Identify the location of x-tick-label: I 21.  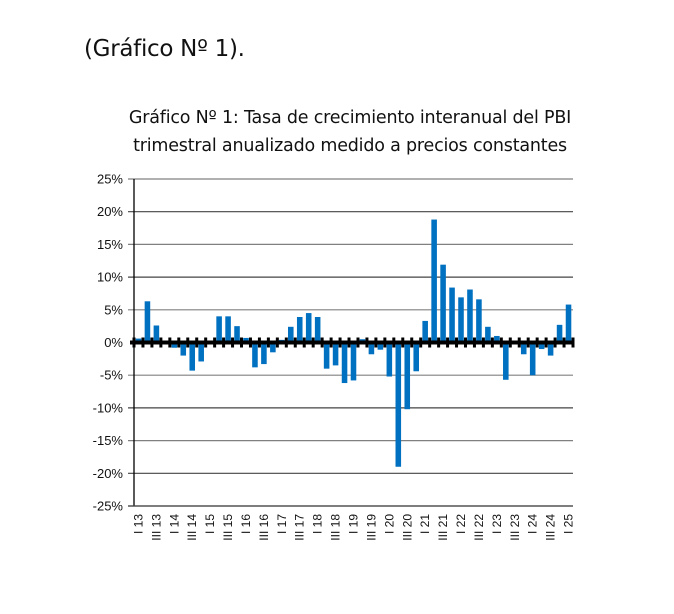
(425, 524).